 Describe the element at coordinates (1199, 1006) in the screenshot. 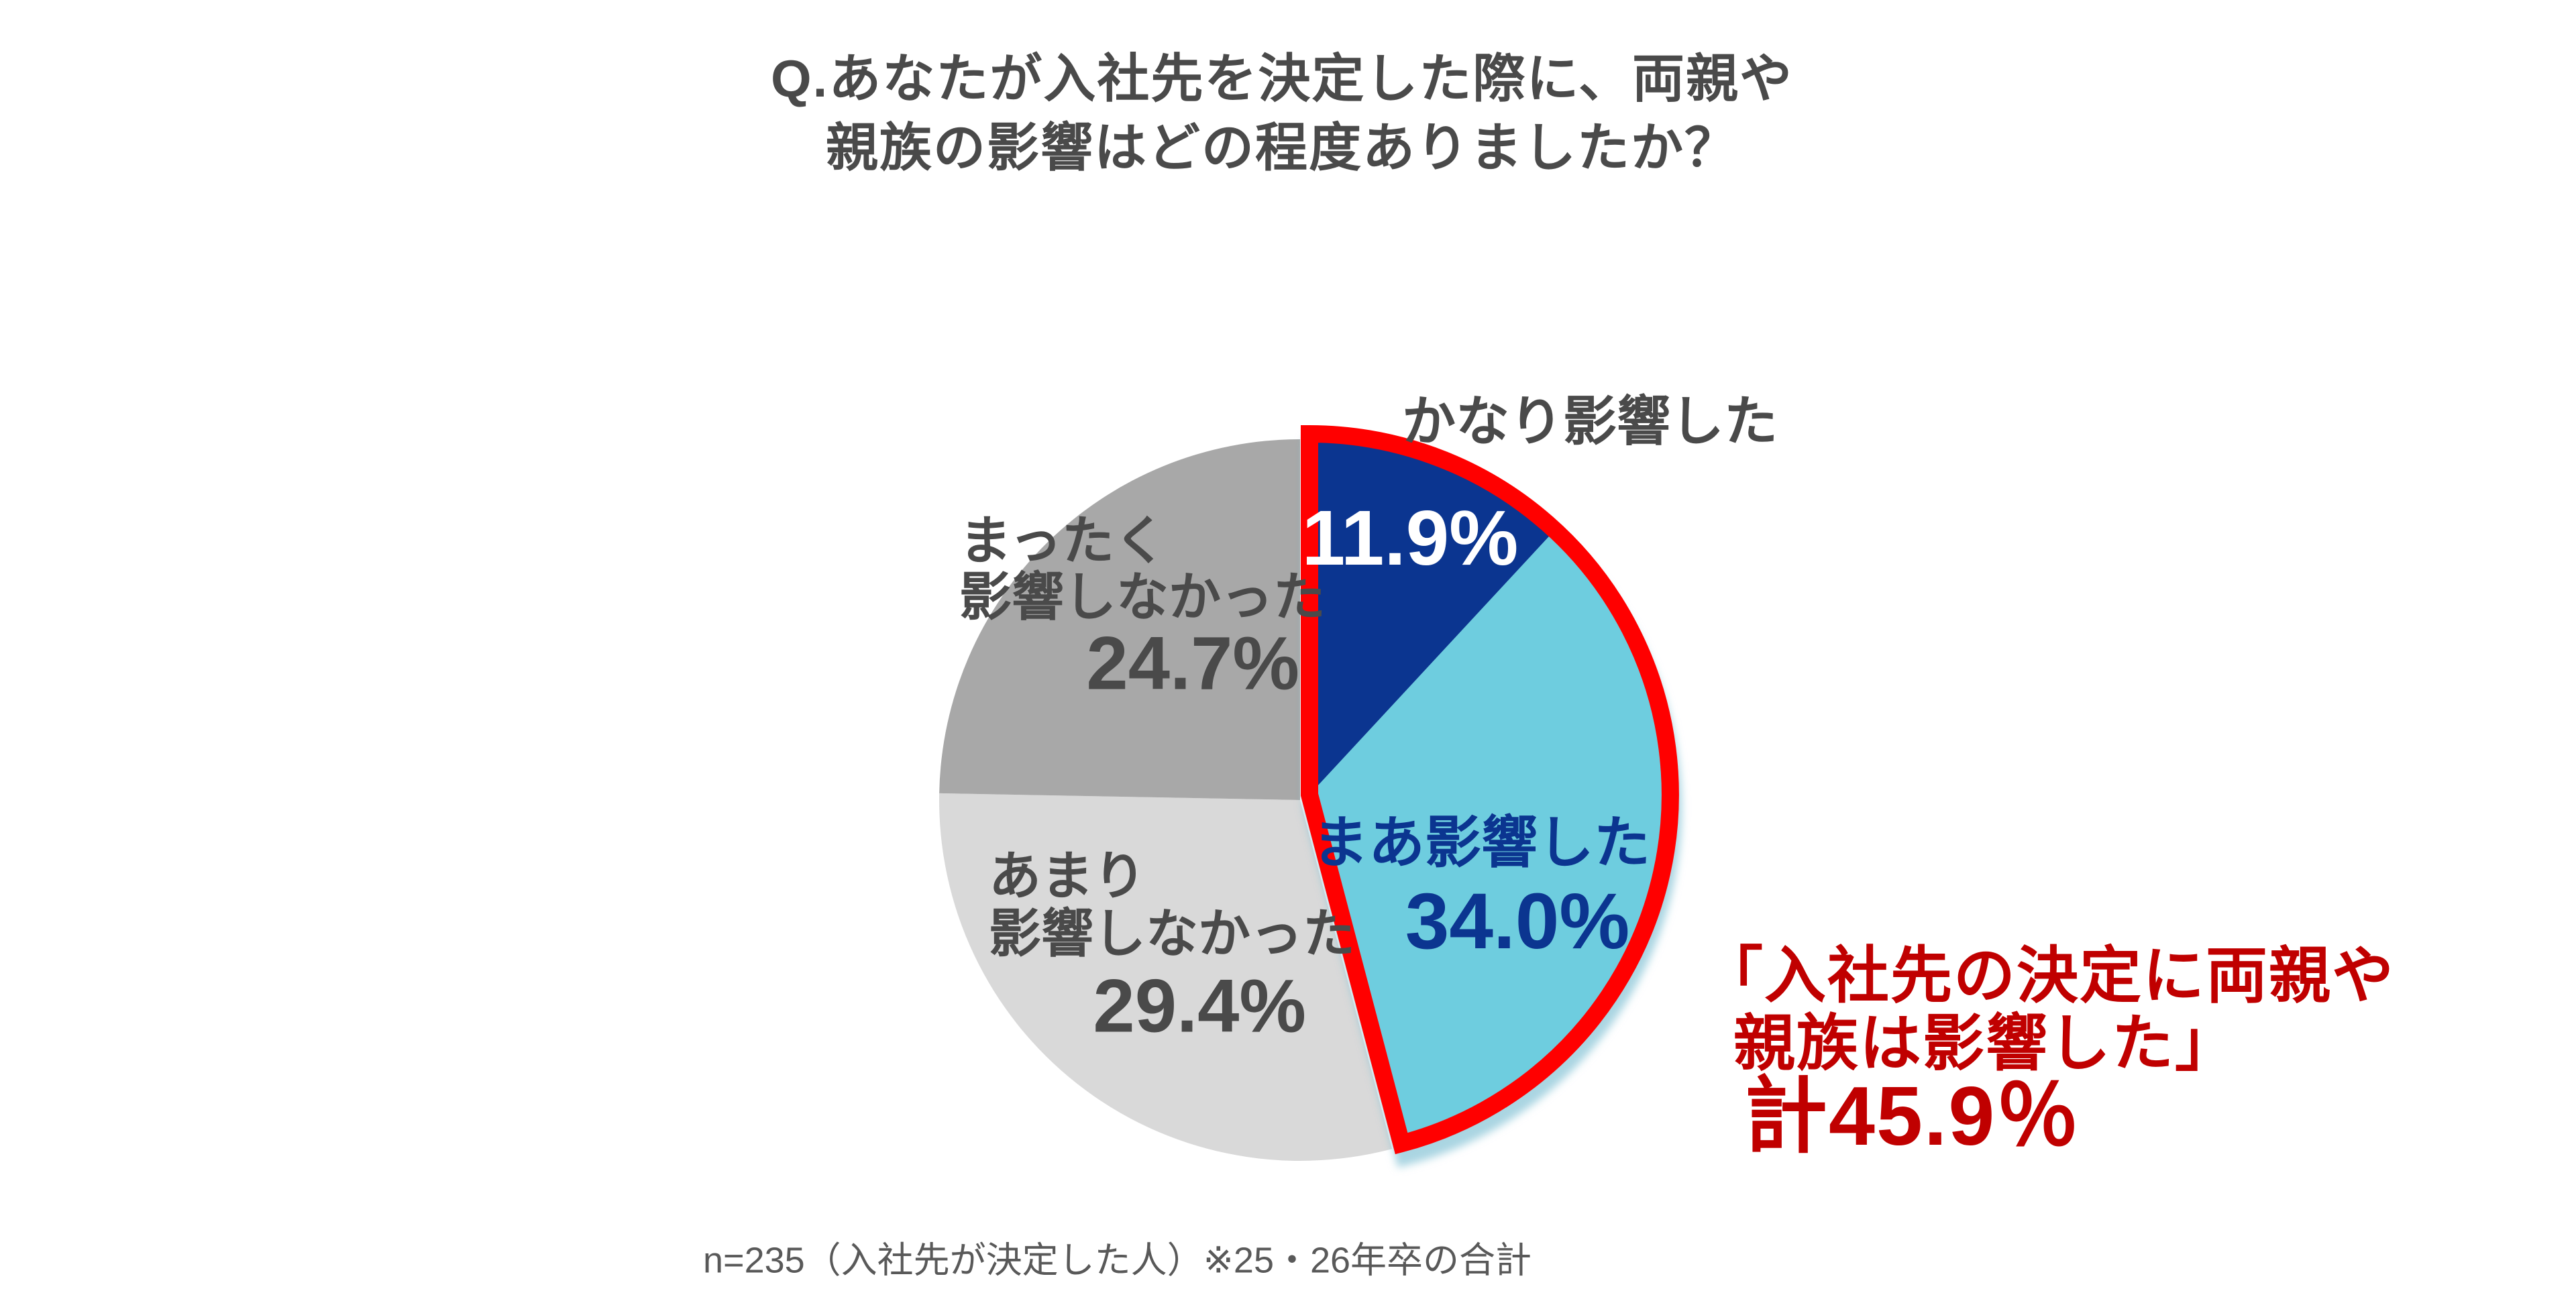

I see `slice-value-amari: 29.4%` at that location.